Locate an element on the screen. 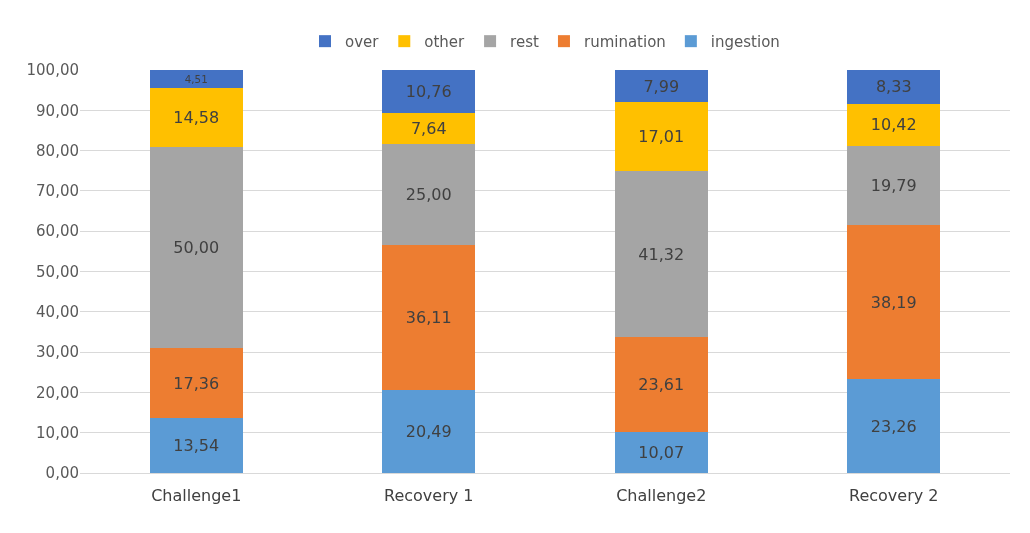 The width and height of the screenshot is (1030, 533). data-label: 38,19 is located at coordinates (893, 302).